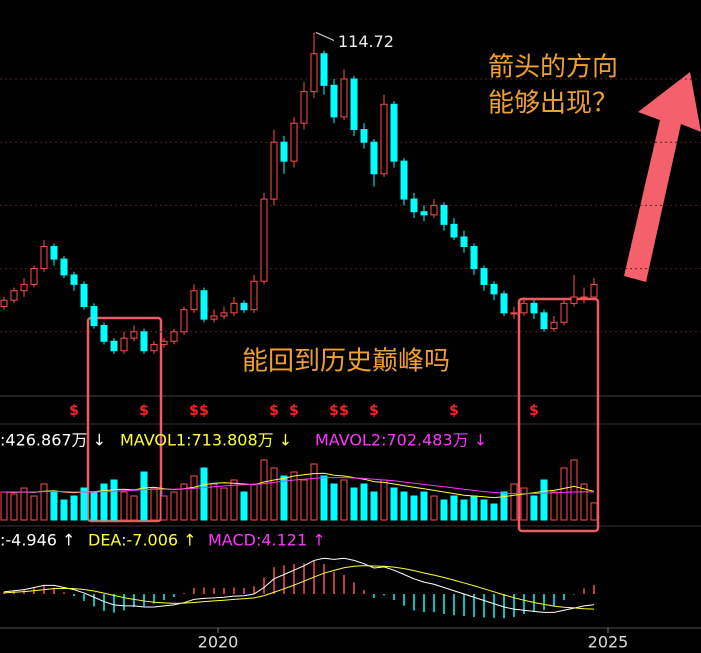 The width and height of the screenshot is (701, 653). I want to click on x-tick-label: 2025, so click(608, 642).